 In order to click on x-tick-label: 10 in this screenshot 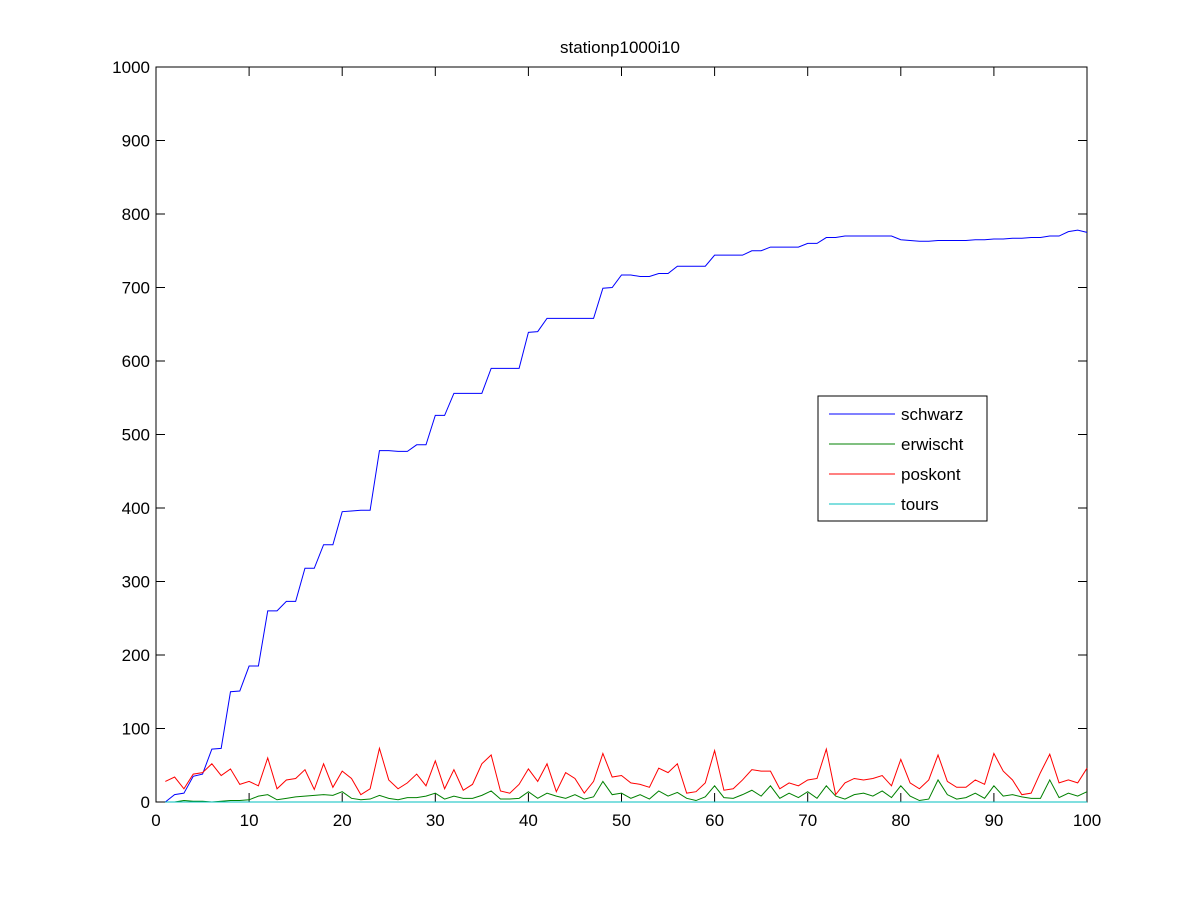, I will do `click(249, 820)`.